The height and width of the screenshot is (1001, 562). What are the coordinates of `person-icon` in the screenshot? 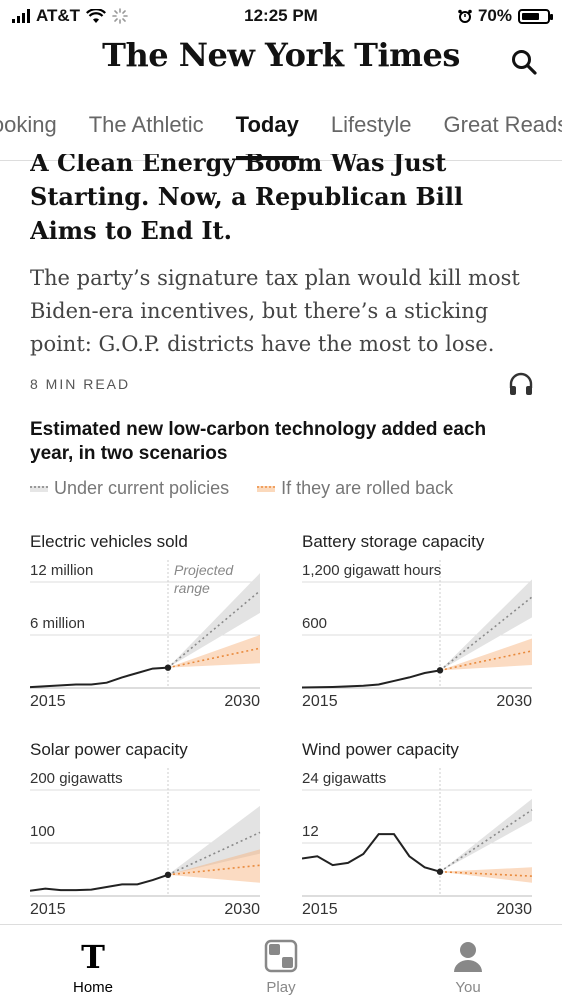 It's located at (468, 956).